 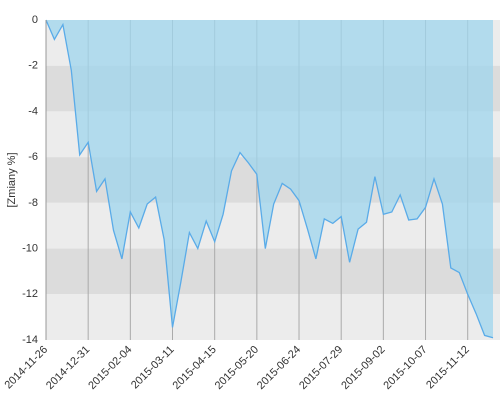 What do you see at coordinates (33, 111) in the screenshot?
I see `y-tick-label: -4` at bounding box center [33, 111].